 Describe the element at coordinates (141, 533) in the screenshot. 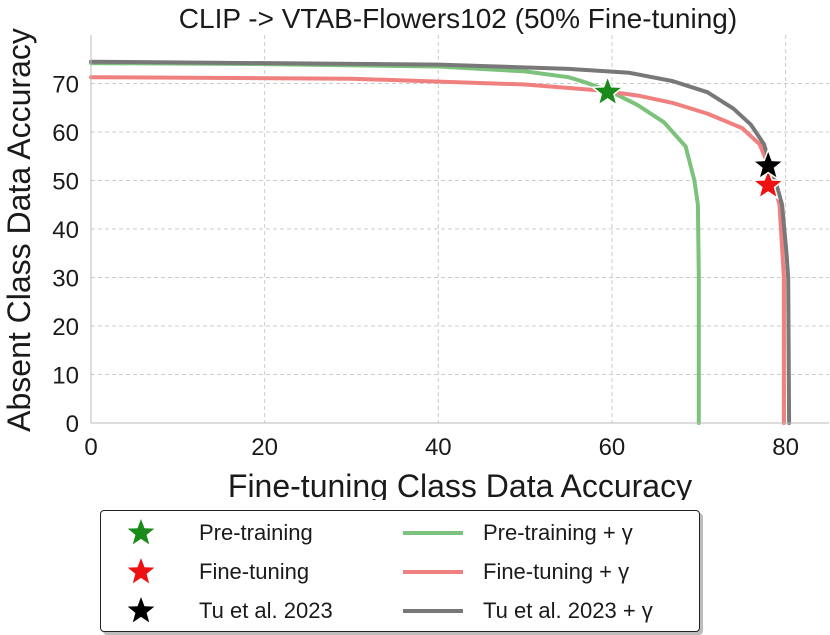

I see `green-star-icon` at that location.